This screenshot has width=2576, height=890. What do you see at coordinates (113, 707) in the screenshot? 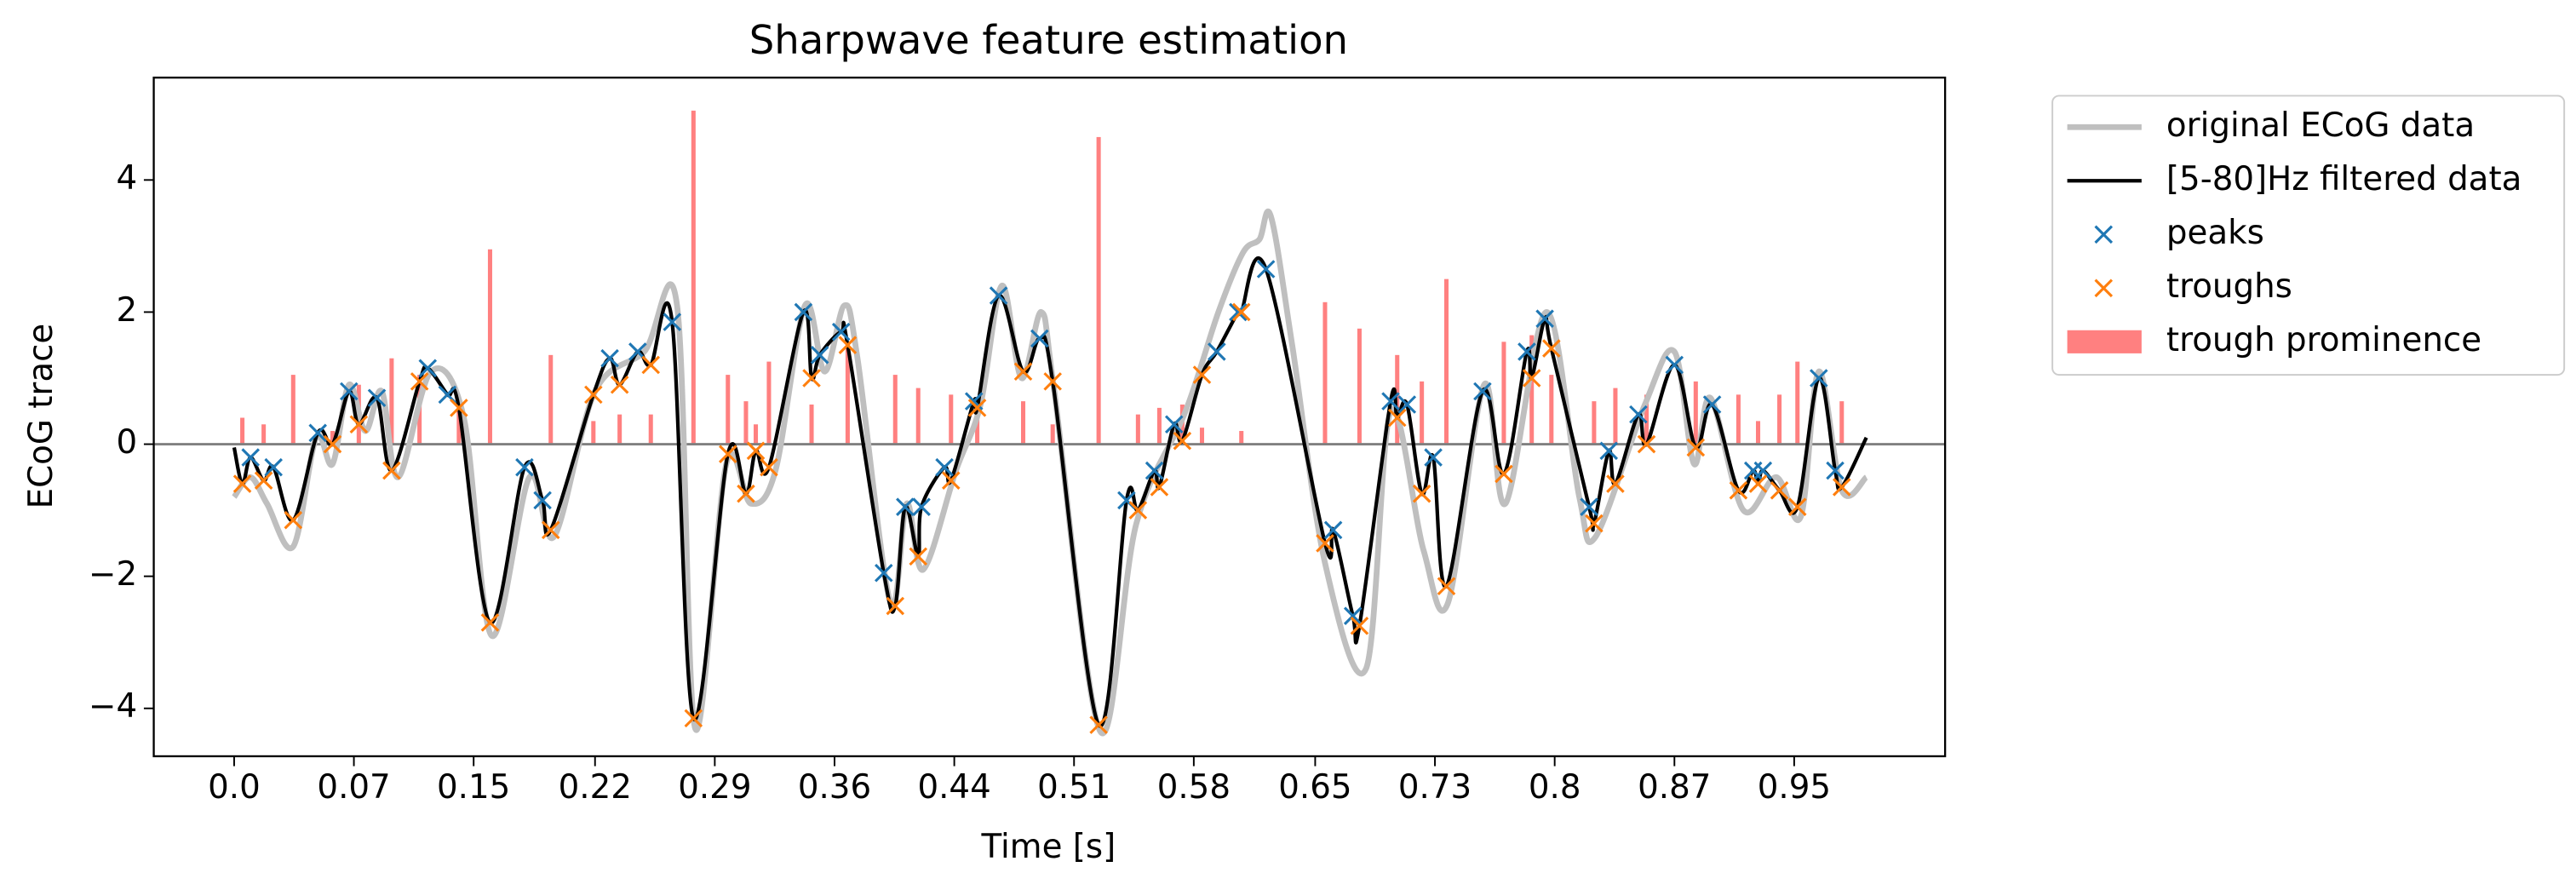
I see `y-tick-label: −4` at bounding box center [113, 707].